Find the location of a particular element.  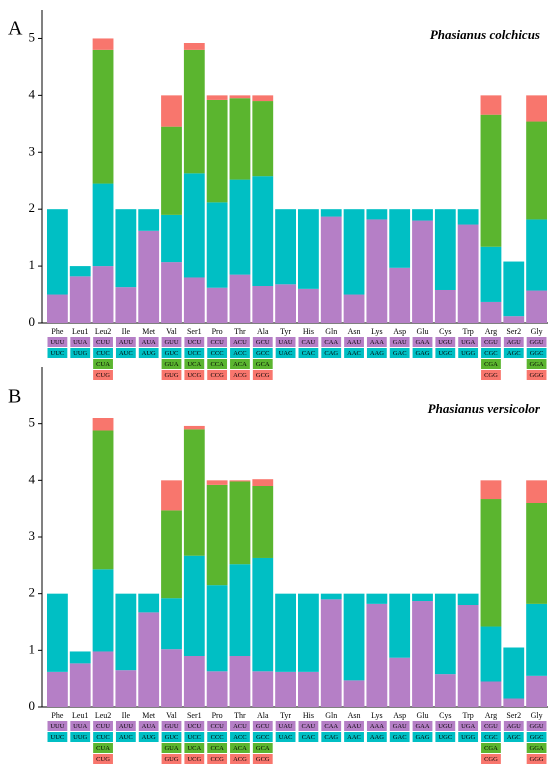

codon-label: GUG is located at coordinates (171, 375).